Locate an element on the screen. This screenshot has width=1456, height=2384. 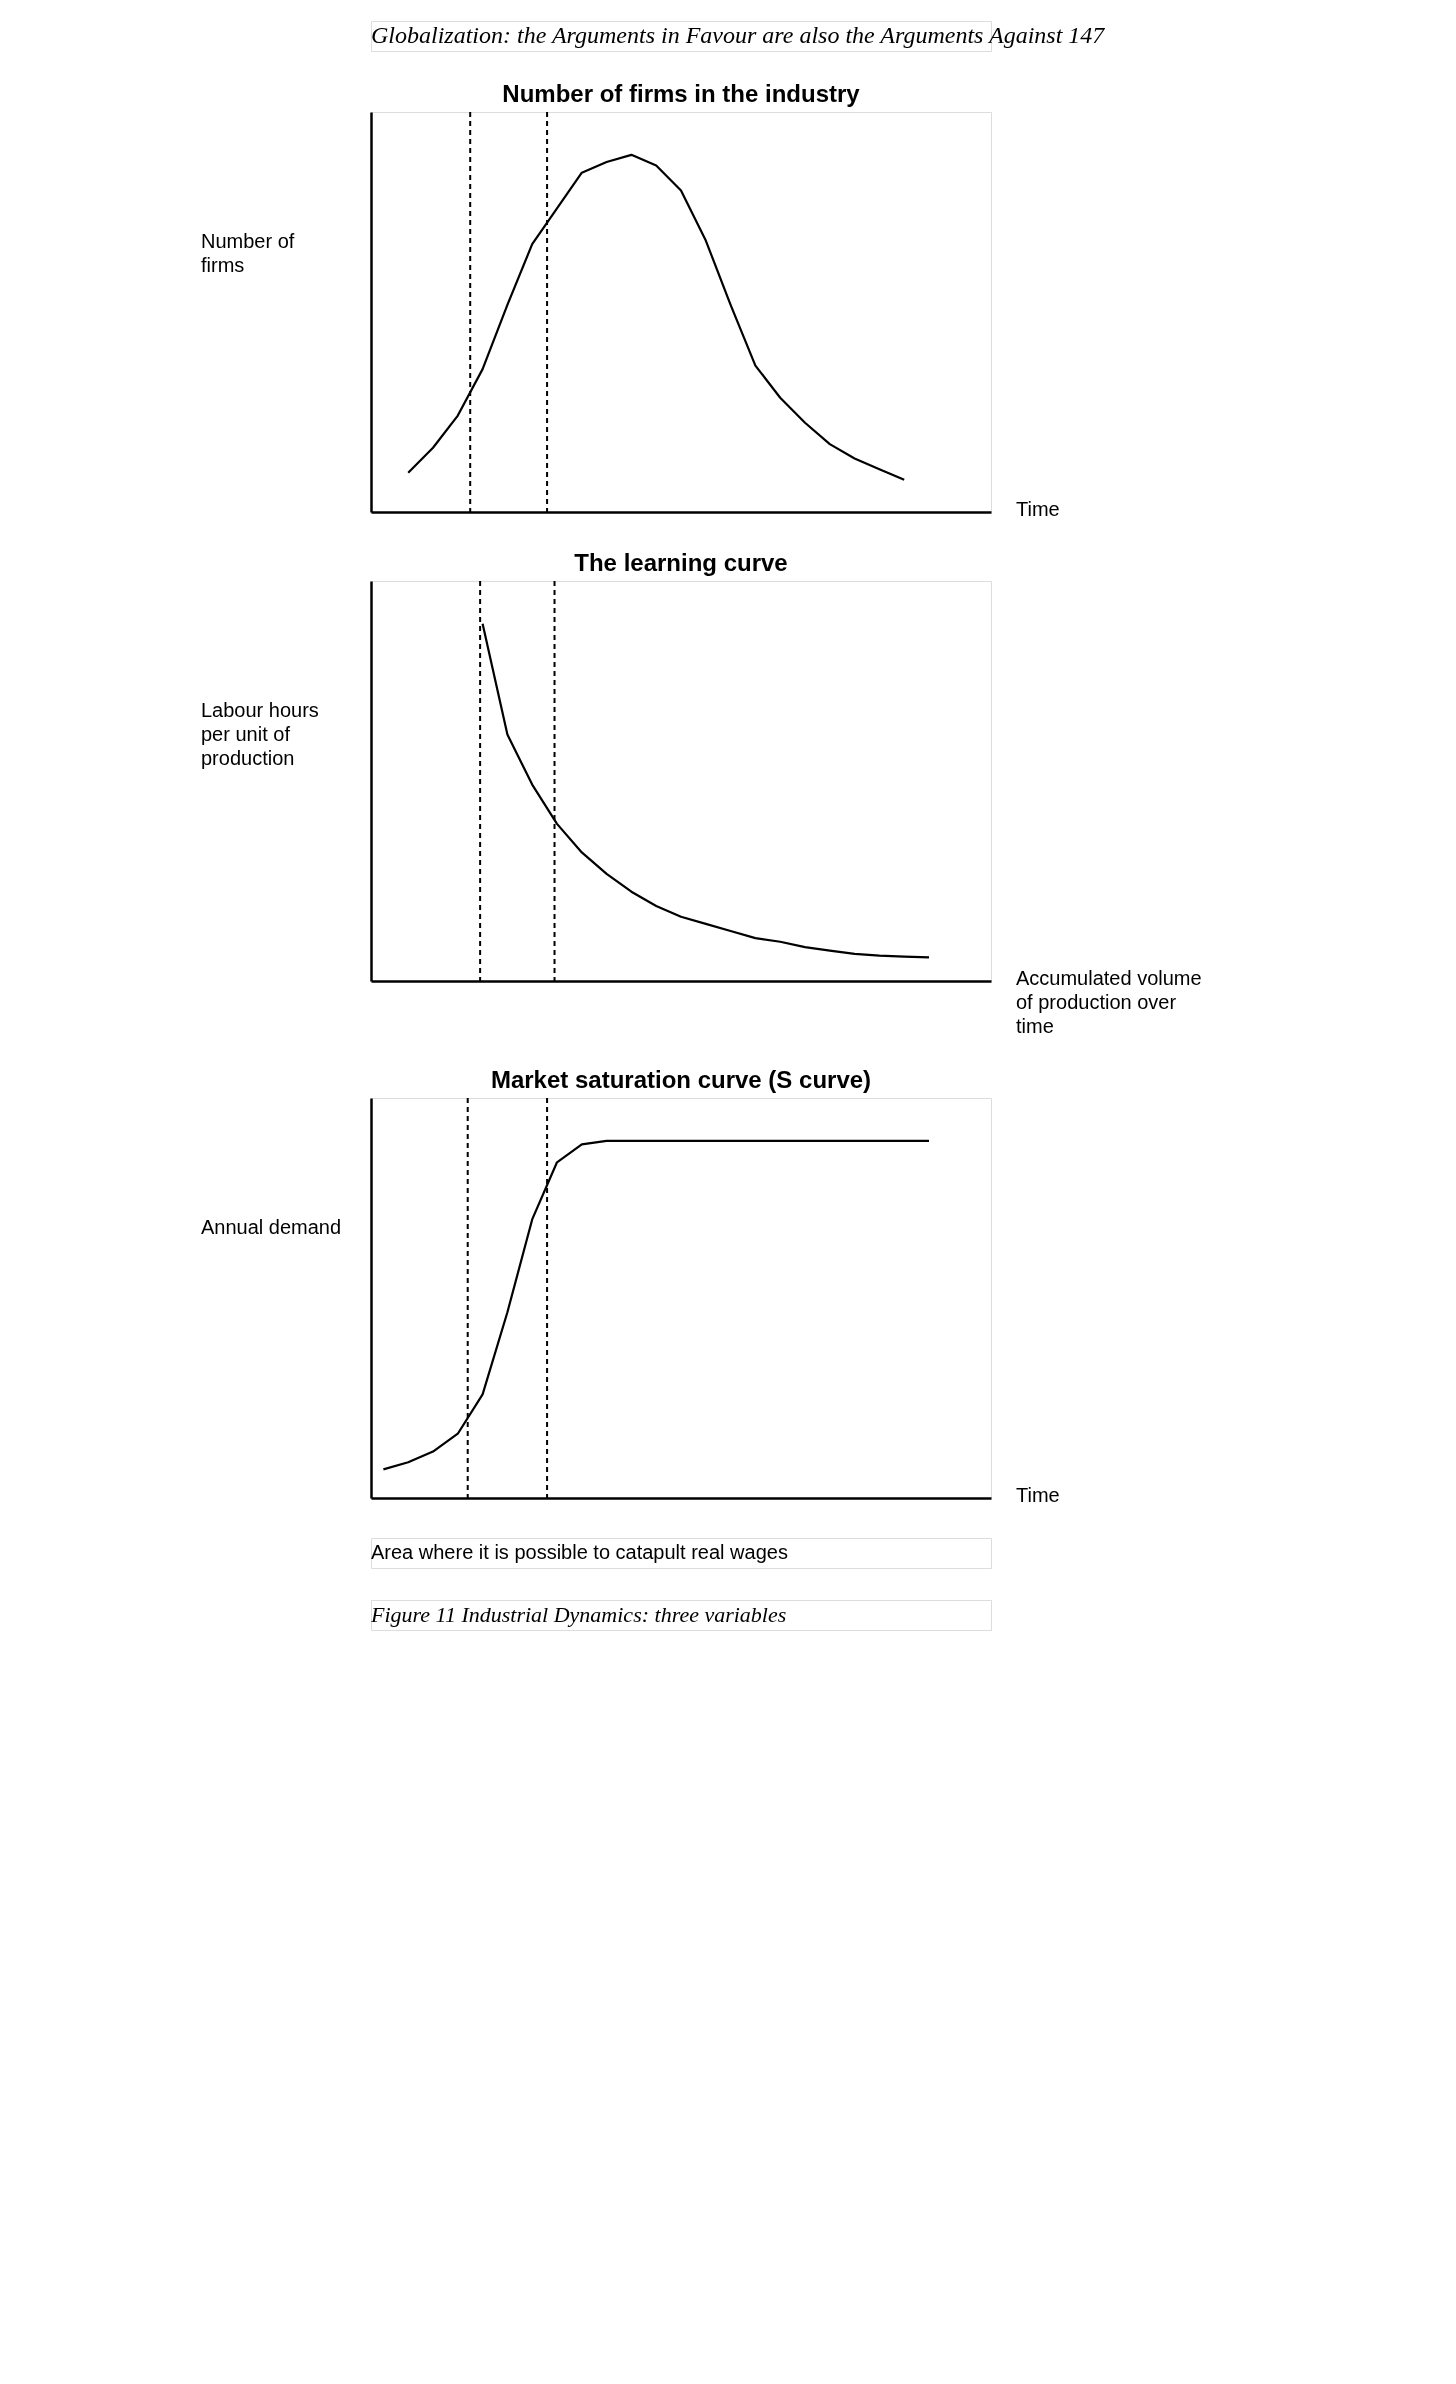
text: Globalization: the Arguments in Favour are also the Arguments Against 147 is located at coordinates (738, 35).